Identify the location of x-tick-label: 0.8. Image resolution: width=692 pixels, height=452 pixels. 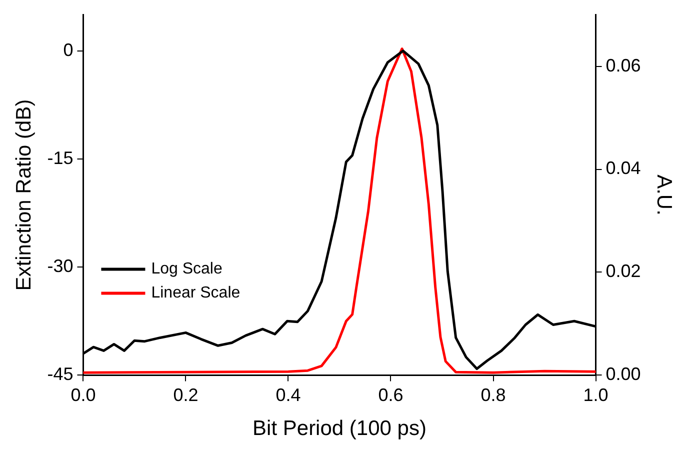
(493, 394).